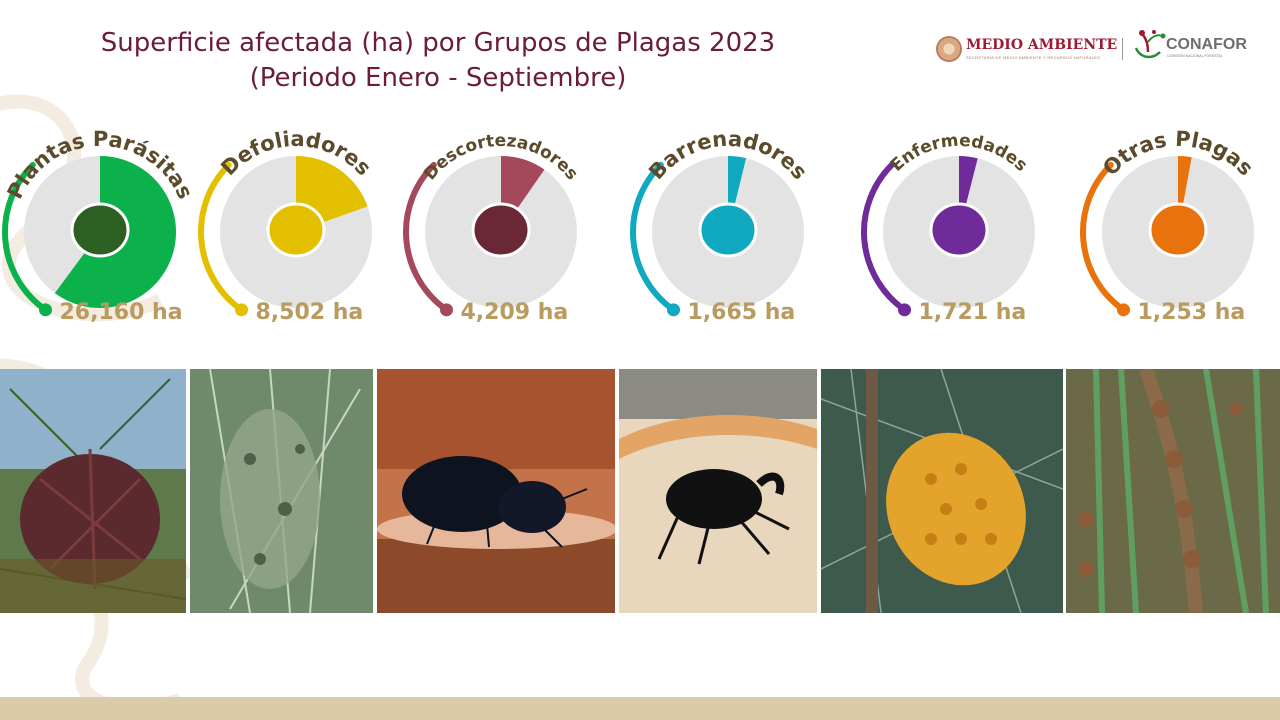 The image size is (1280, 720). What do you see at coordinates (515, 312) in the screenshot?
I see `descortezadores-value-label: 4,209 ha` at bounding box center [515, 312].